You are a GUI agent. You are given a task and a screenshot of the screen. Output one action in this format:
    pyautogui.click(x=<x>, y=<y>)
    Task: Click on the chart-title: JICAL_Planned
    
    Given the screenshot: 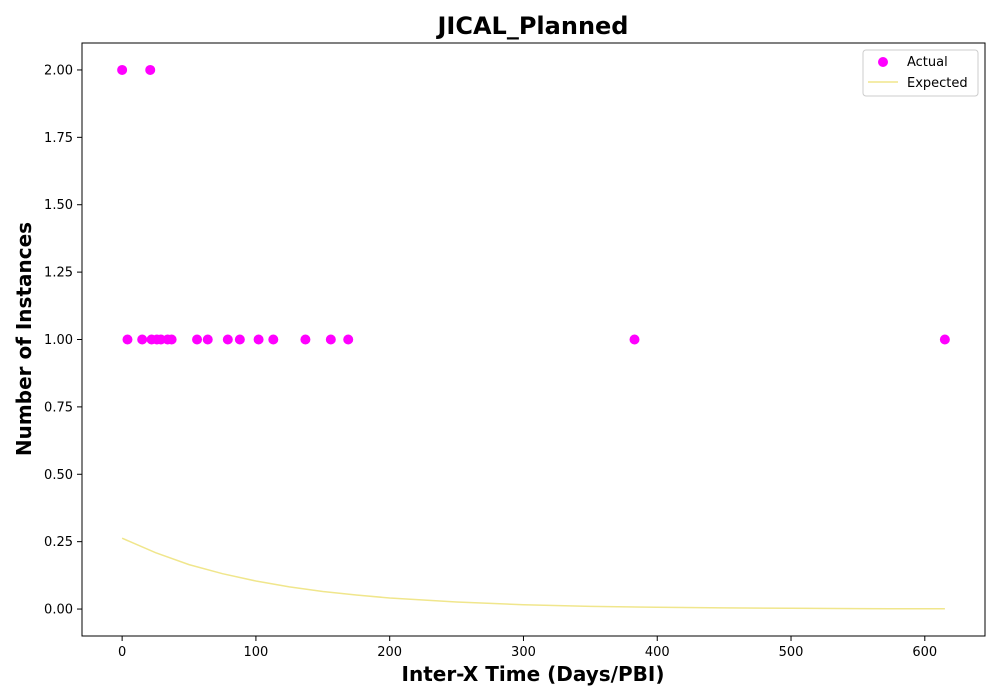 What is the action you would take?
    pyautogui.click(x=532, y=26)
    